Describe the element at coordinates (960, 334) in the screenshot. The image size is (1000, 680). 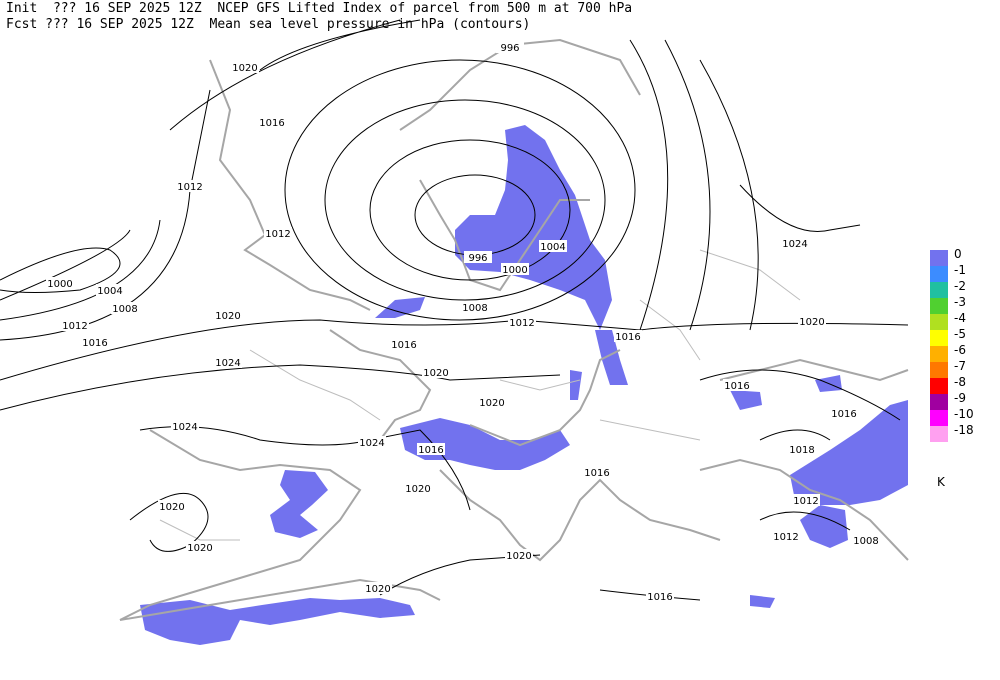
I see `legend-label: -5` at that location.